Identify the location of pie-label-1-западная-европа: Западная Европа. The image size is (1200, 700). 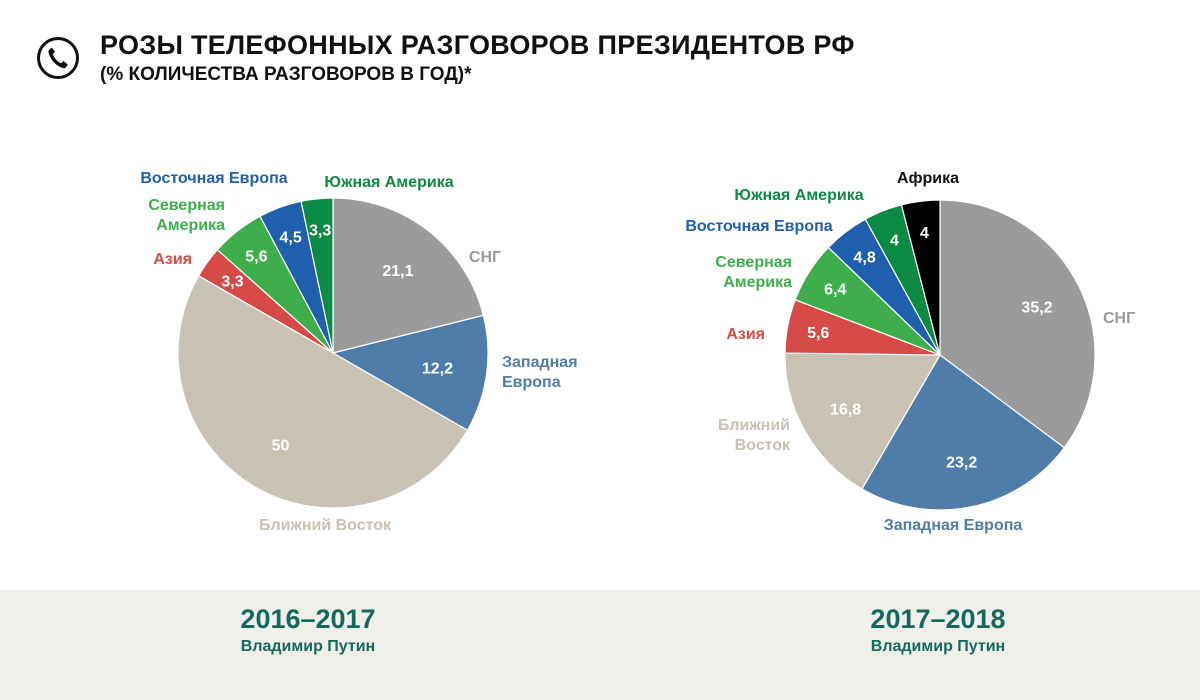
(953, 525).